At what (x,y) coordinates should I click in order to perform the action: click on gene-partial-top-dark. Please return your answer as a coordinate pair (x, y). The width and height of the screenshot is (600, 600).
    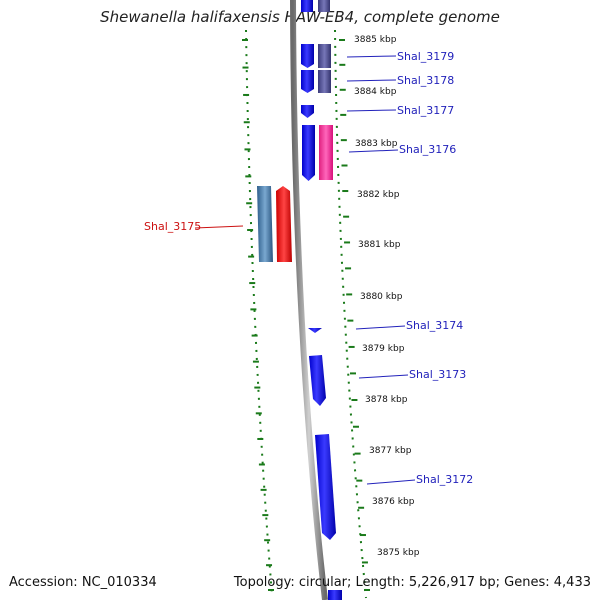
    Looking at the image, I should click on (324, 6).